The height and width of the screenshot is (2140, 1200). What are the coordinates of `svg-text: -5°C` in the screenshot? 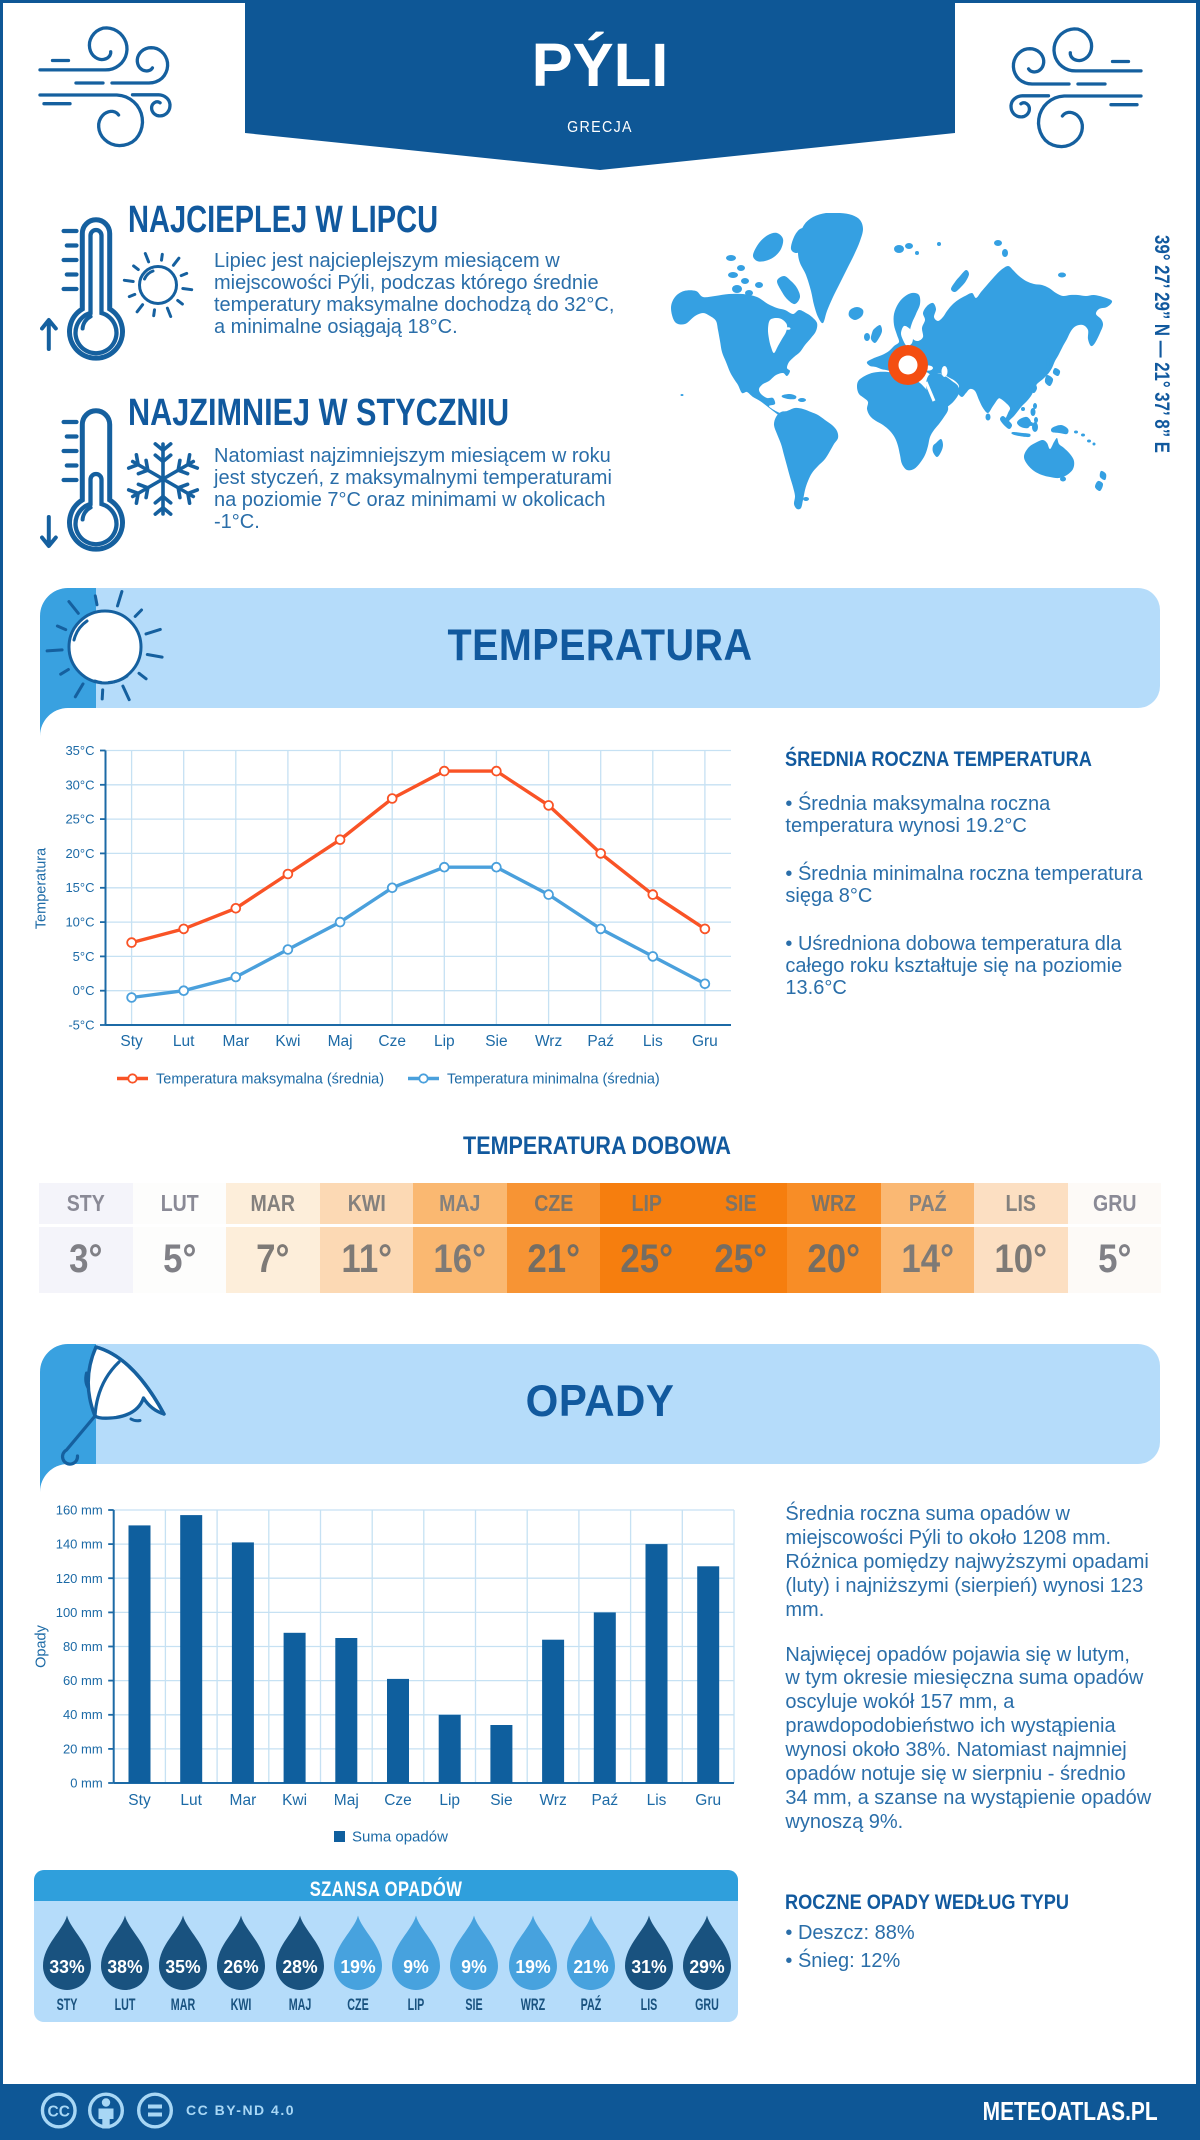 It's located at (81, 1025).